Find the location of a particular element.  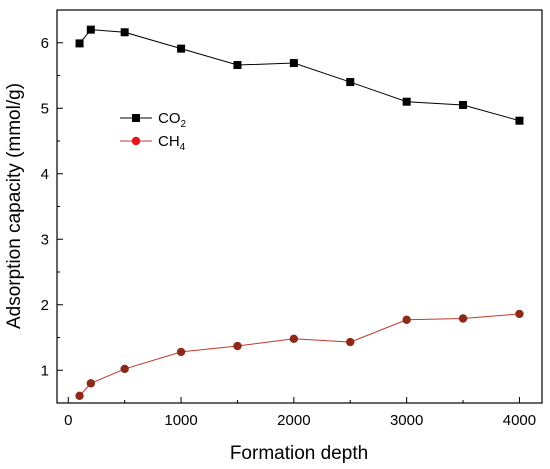

x-tick-label-2000: 2000 is located at coordinates (293, 420).